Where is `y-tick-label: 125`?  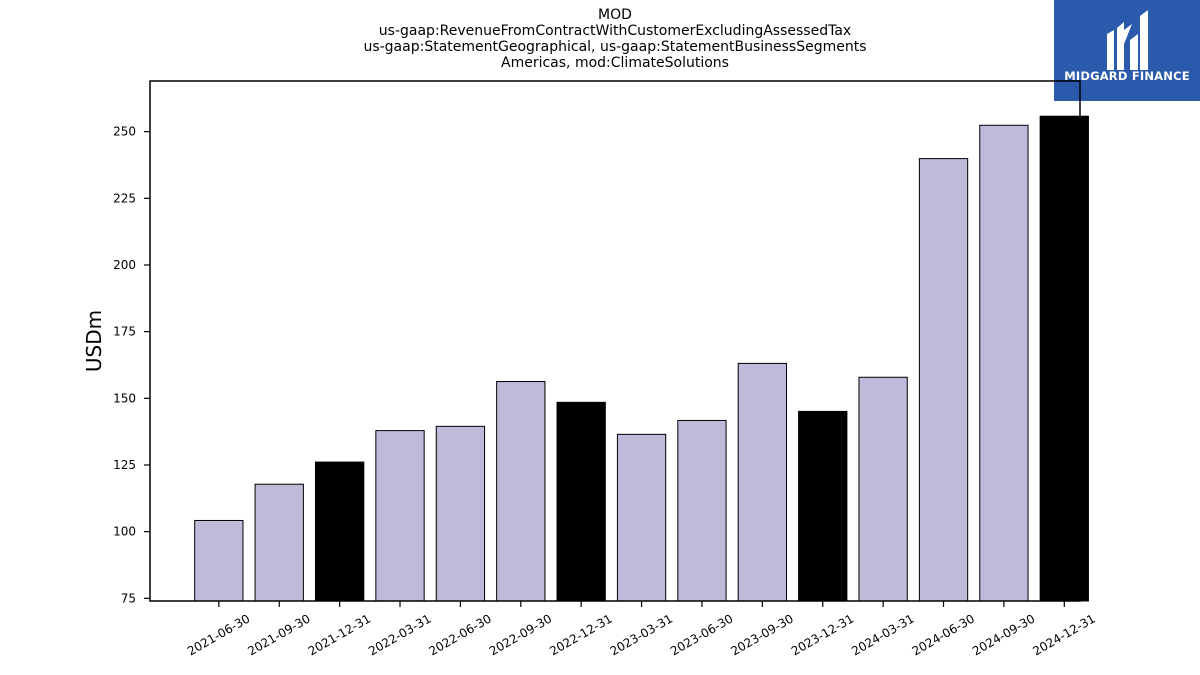
y-tick-label: 125 is located at coordinates (124, 465).